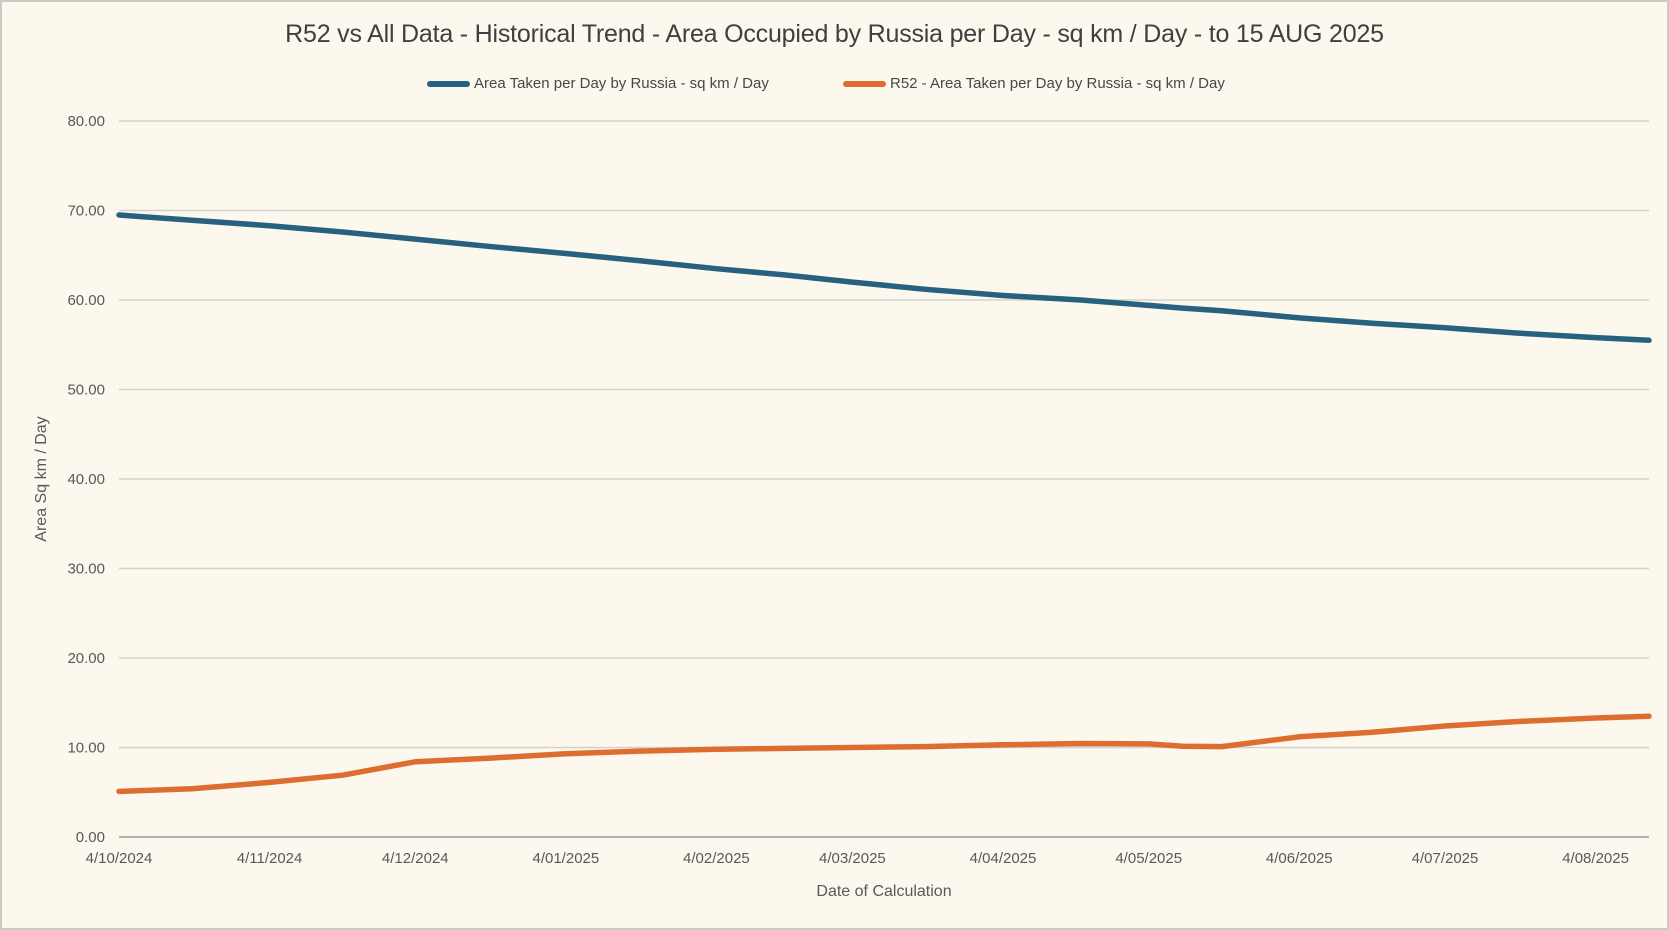 The height and width of the screenshot is (930, 1669). I want to click on y-tick-label: 0.00, so click(90, 837).